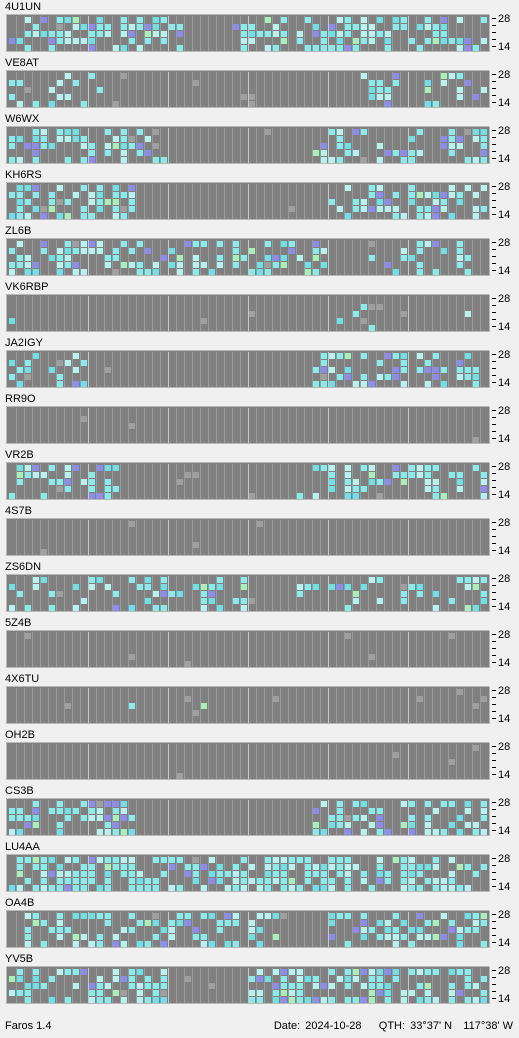 The height and width of the screenshot is (1038, 519). I want to click on axis-label-14: 14, so click(504, 47).